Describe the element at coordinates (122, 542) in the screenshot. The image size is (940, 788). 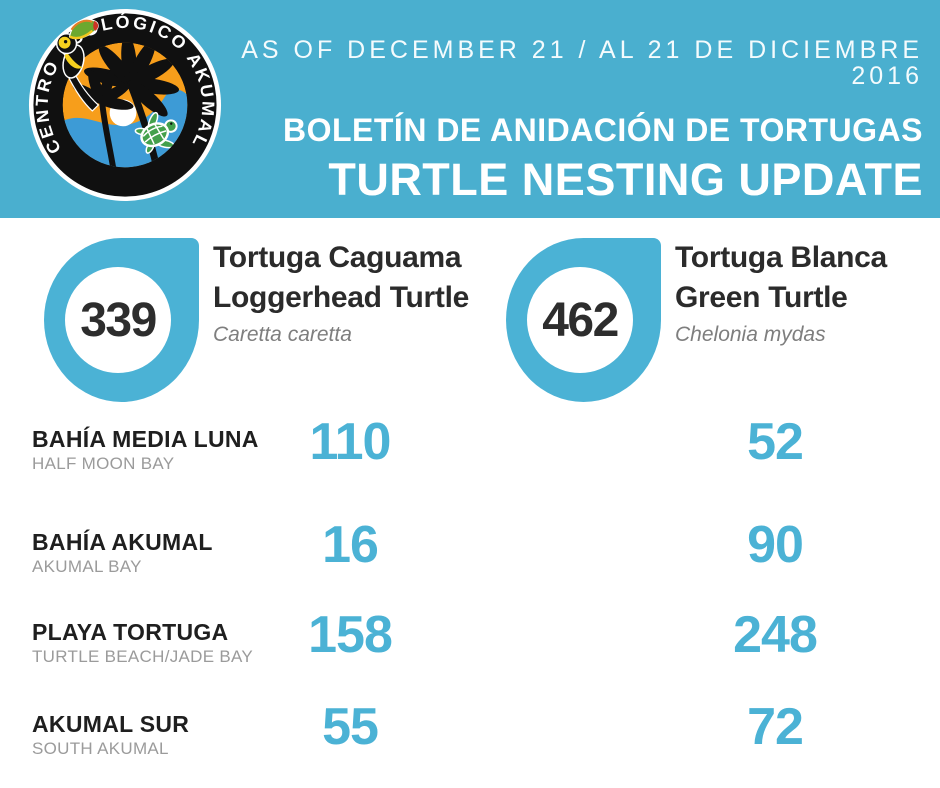
I see `beach-name-spanish: BAHÍA AKUMAL` at that location.